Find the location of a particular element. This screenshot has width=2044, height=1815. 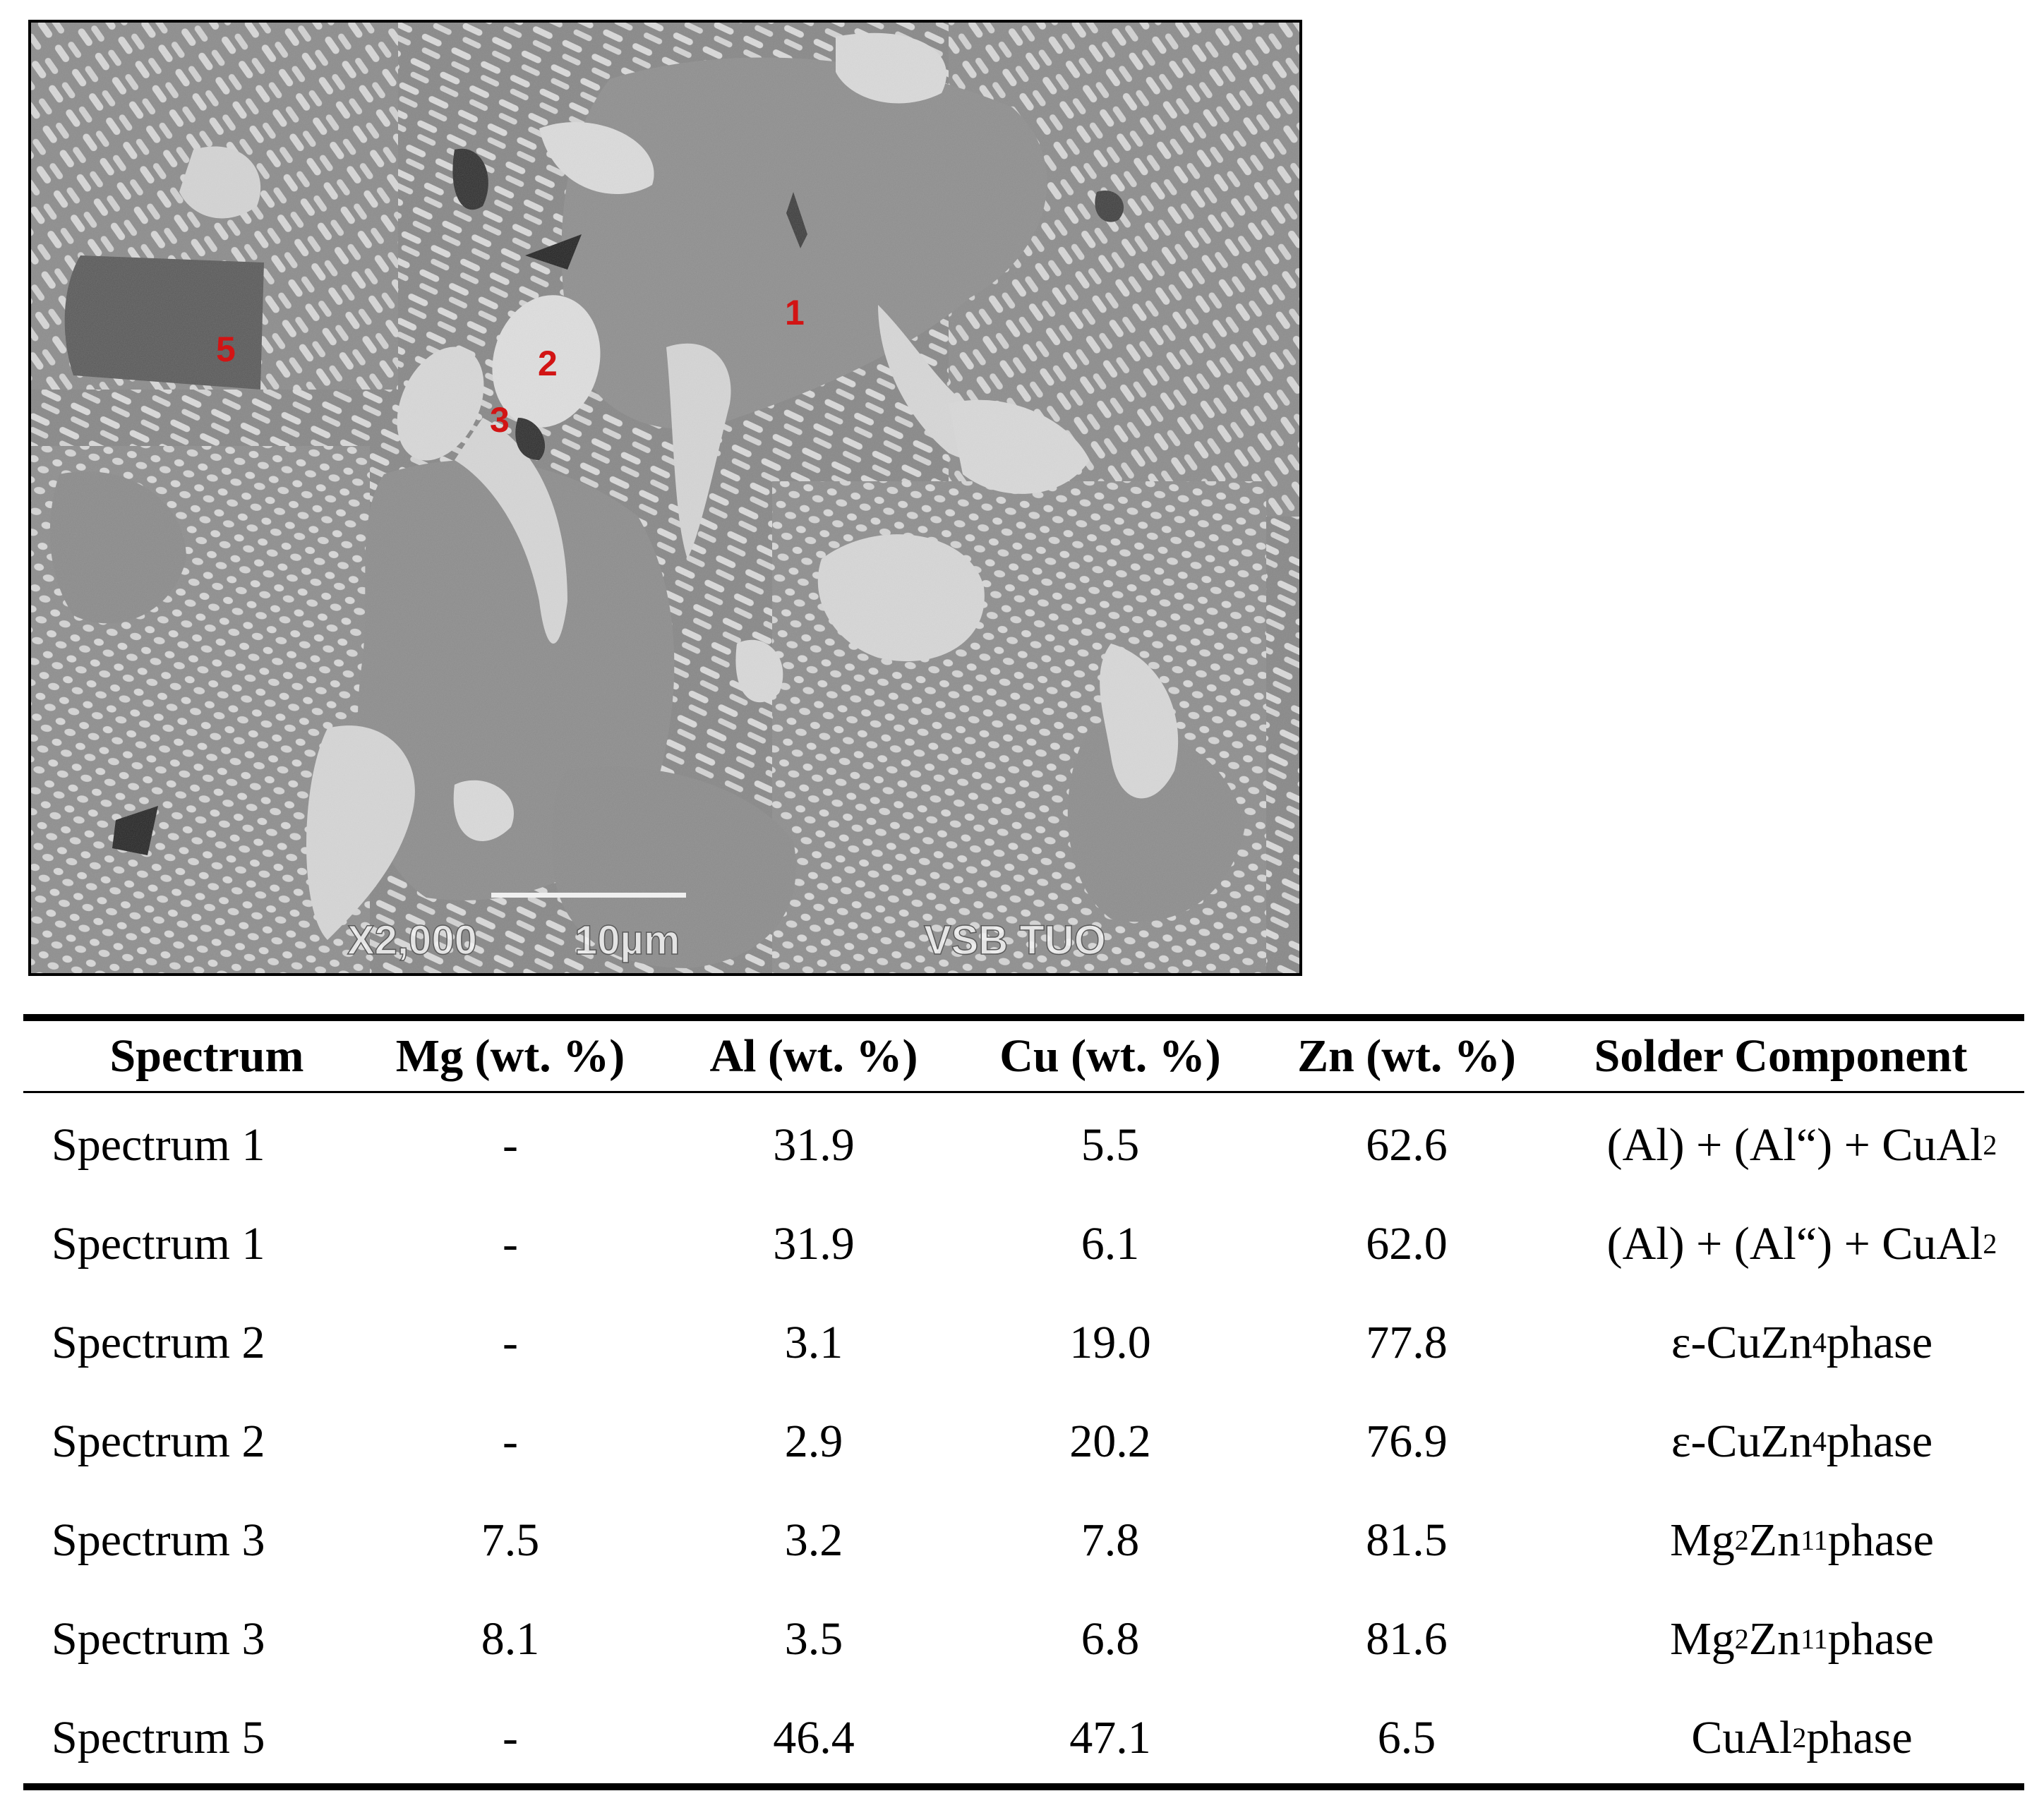

spot-label-1: 1 is located at coordinates (795, 312).